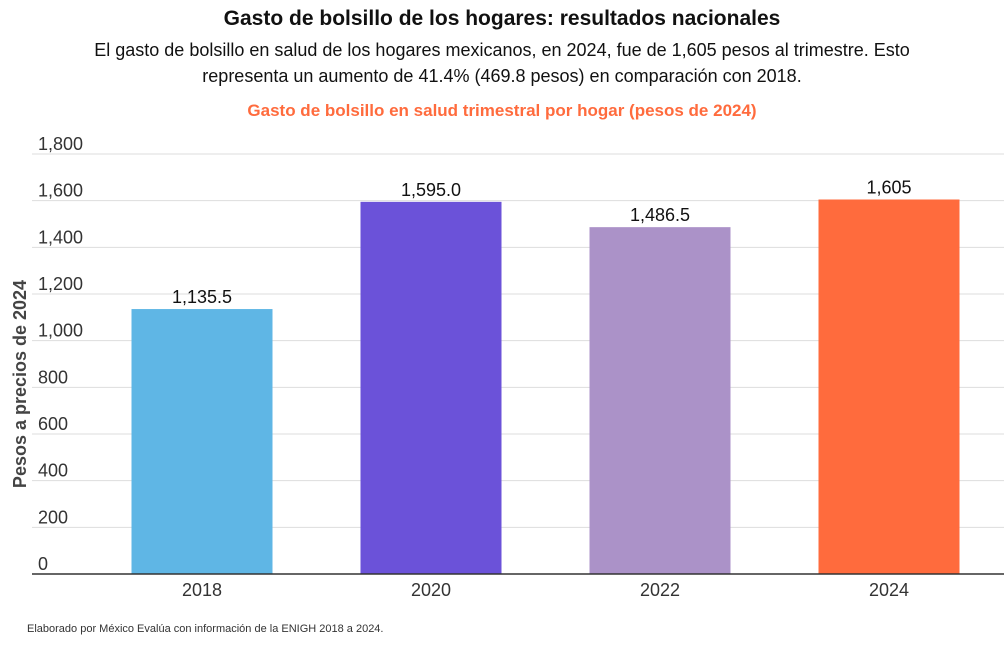  What do you see at coordinates (53, 377) in the screenshot?
I see `y-tick-label: 800` at bounding box center [53, 377].